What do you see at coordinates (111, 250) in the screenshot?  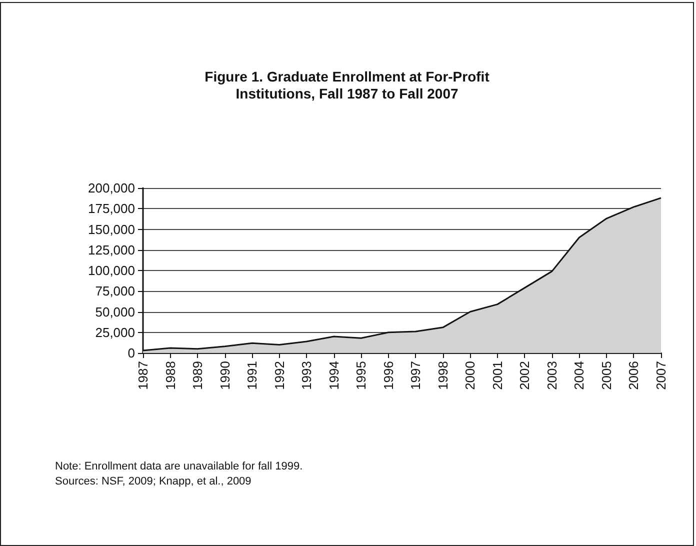 I see `y-tick-label: 125,000` at bounding box center [111, 250].